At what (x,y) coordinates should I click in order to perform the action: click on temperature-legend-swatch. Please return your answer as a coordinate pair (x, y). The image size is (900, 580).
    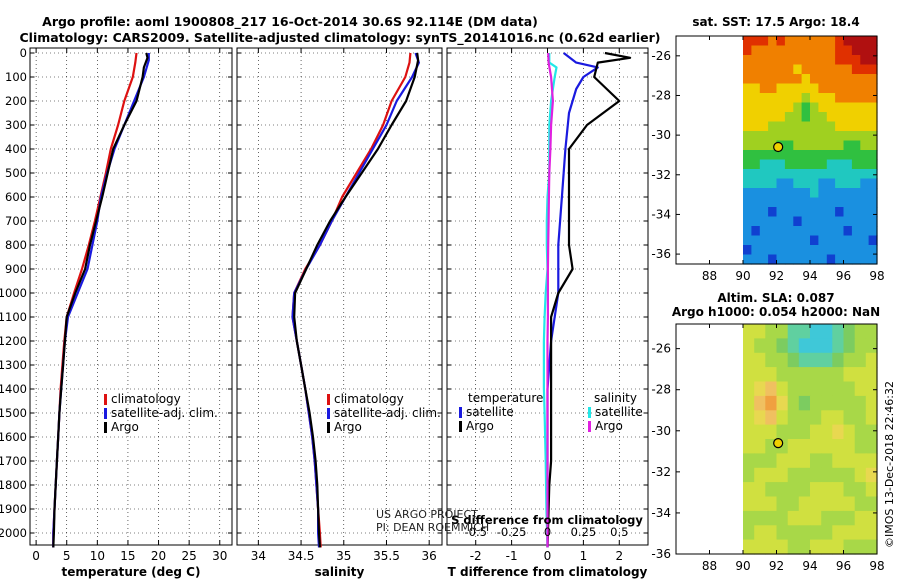
    Looking at the image, I should click on (105, 413).